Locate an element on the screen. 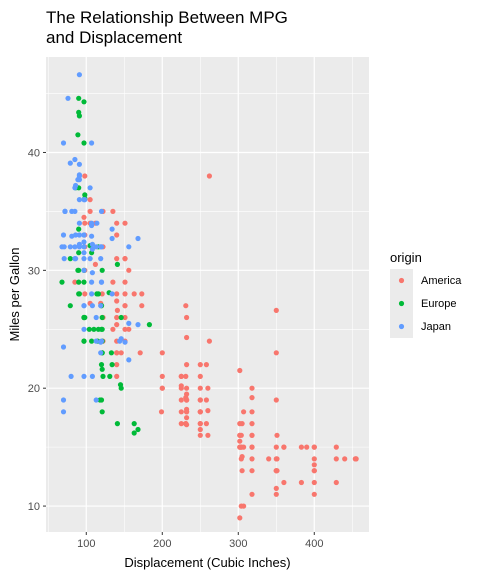 The height and width of the screenshot is (577, 481). legend-dot-europe is located at coordinates (401, 303).